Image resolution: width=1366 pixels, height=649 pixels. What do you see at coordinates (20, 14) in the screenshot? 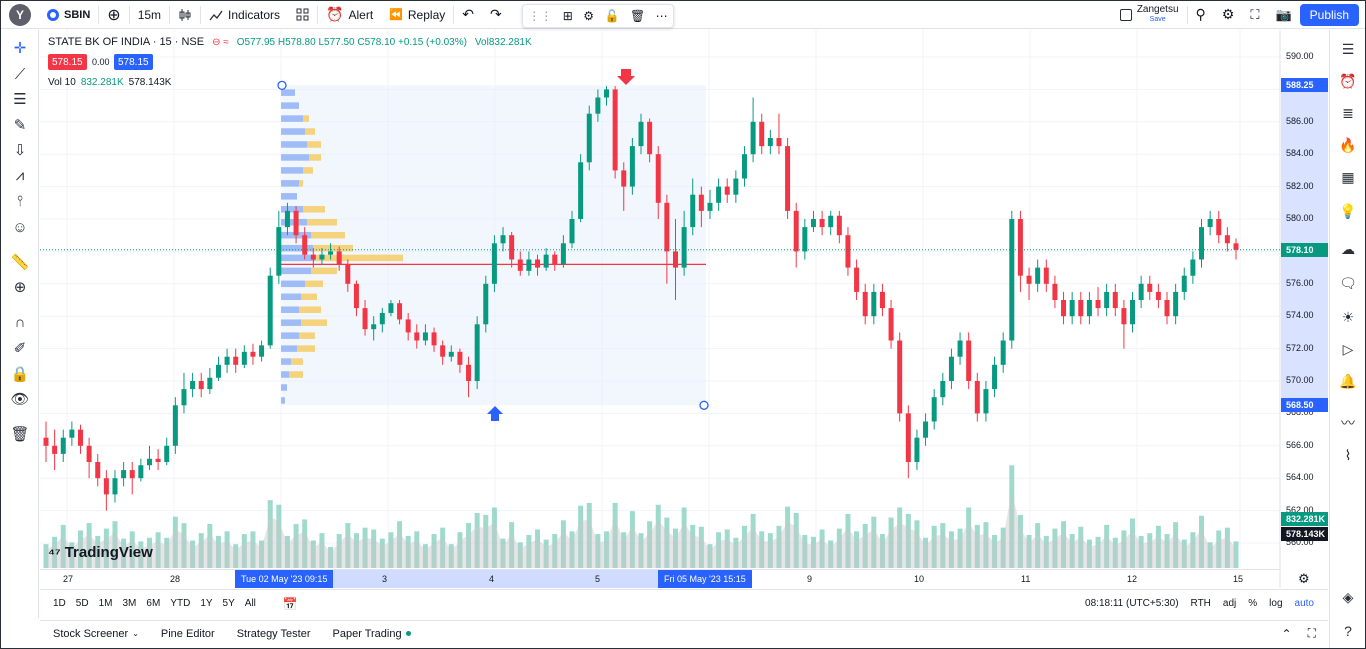
I see `user-avatar: Y` at bounding box center [20, 14].